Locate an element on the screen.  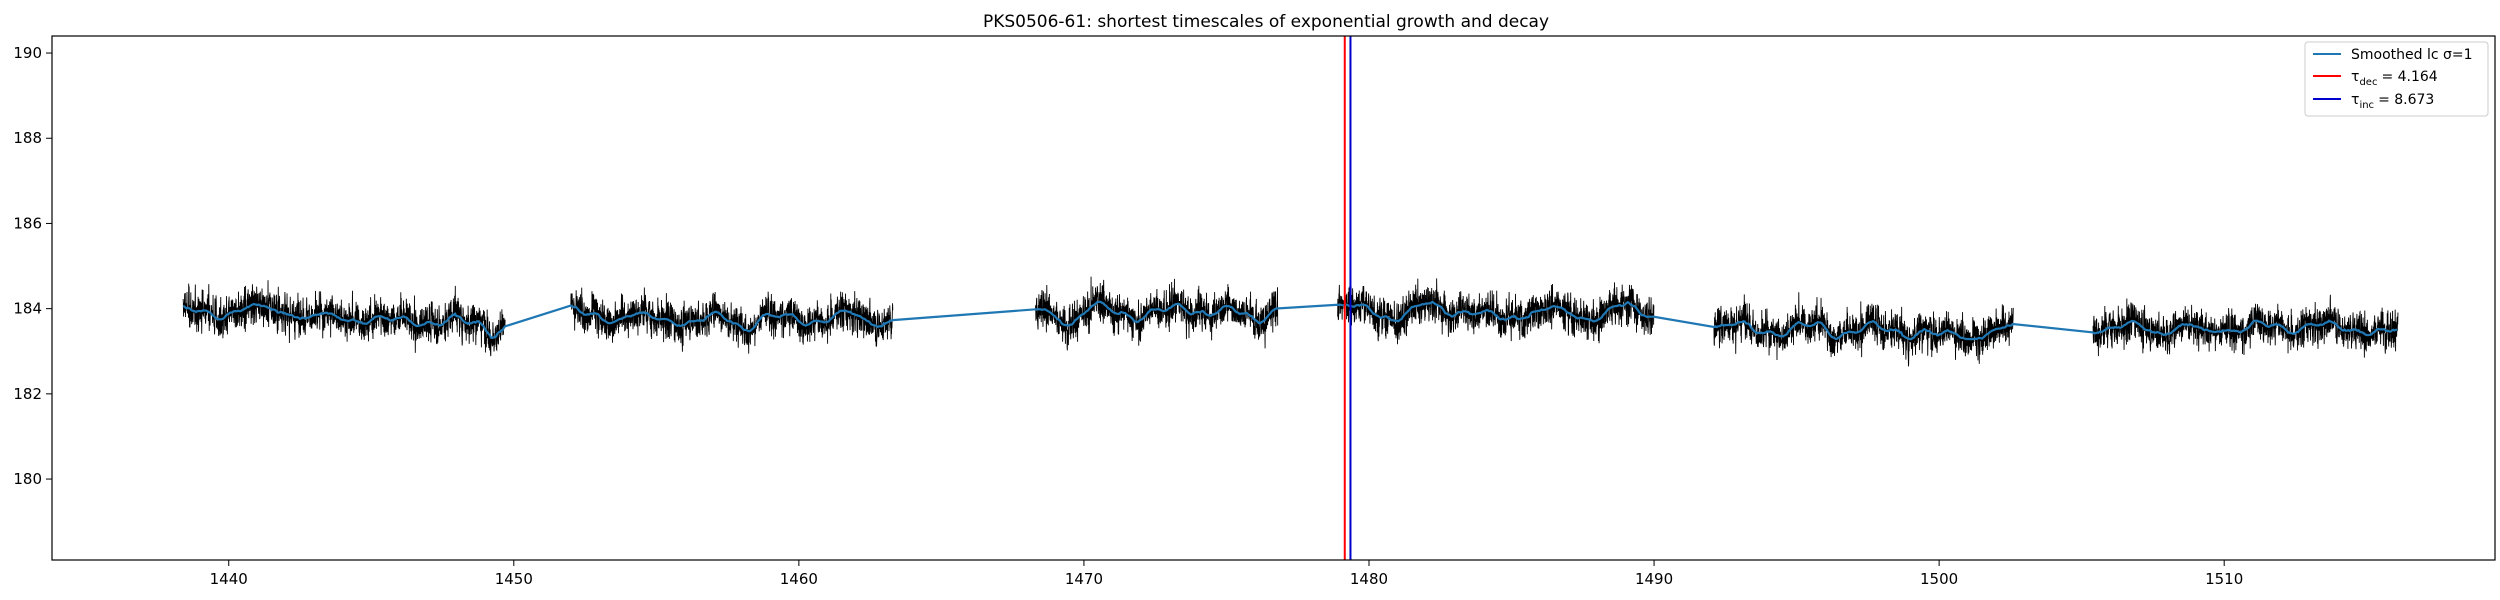
y-tick-label-188: 188 is located at coordinates (27, 138).